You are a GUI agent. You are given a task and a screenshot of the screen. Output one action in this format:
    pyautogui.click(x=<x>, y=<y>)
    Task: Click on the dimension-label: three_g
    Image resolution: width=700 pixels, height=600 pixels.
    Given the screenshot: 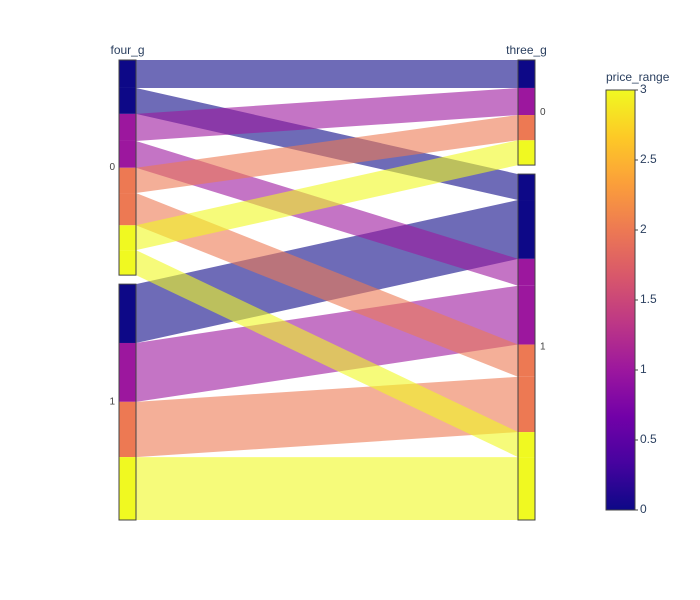 What is the action you would take?
    pyautogui.click(x=526, y=50)
    